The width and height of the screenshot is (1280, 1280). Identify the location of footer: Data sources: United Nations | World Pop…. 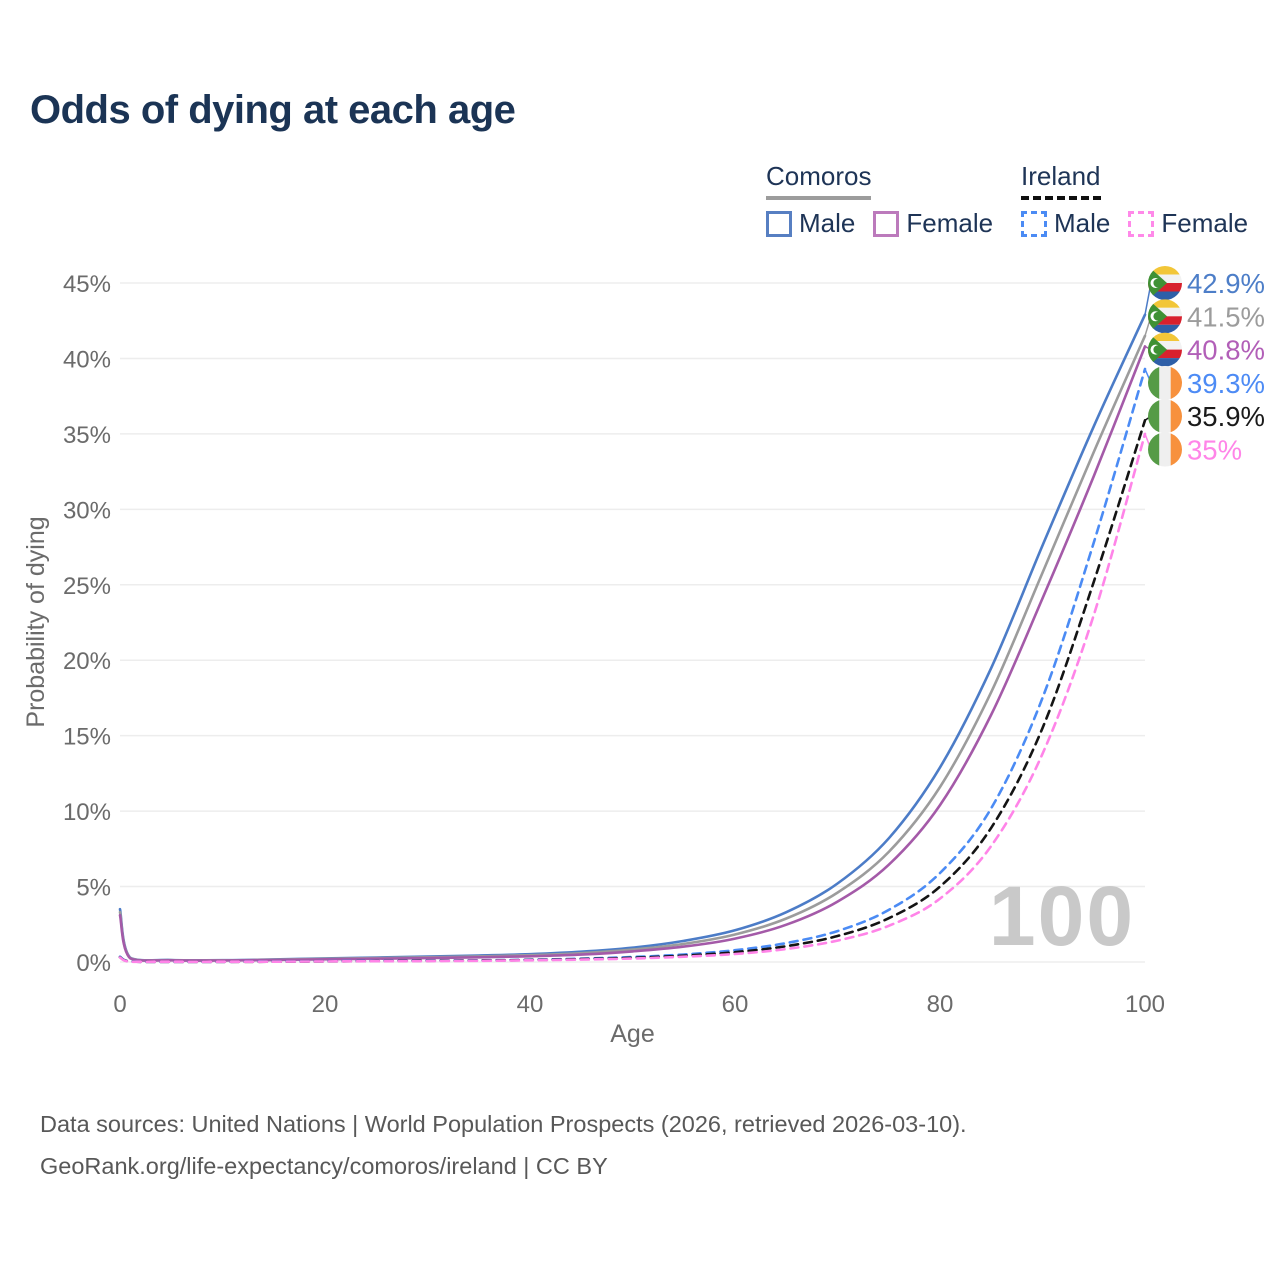
(503, 1145).